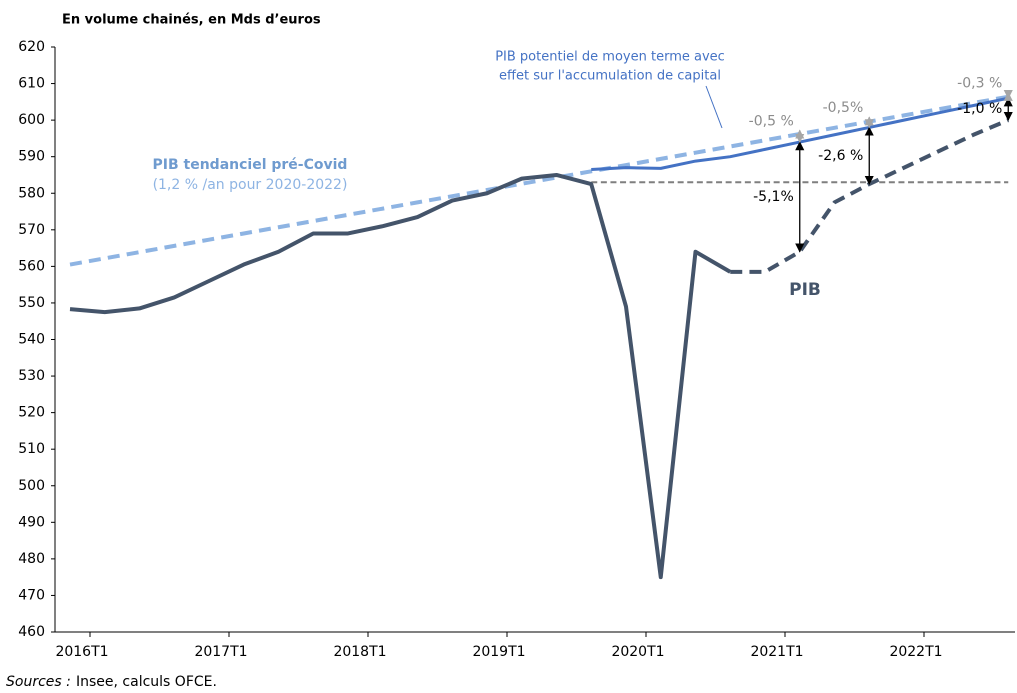 The image size is (1017, 693). What do you see at coordinates (31, 47) in the screenshot?
I see `y-tick-label: 620` at bounding box center [31, 47].